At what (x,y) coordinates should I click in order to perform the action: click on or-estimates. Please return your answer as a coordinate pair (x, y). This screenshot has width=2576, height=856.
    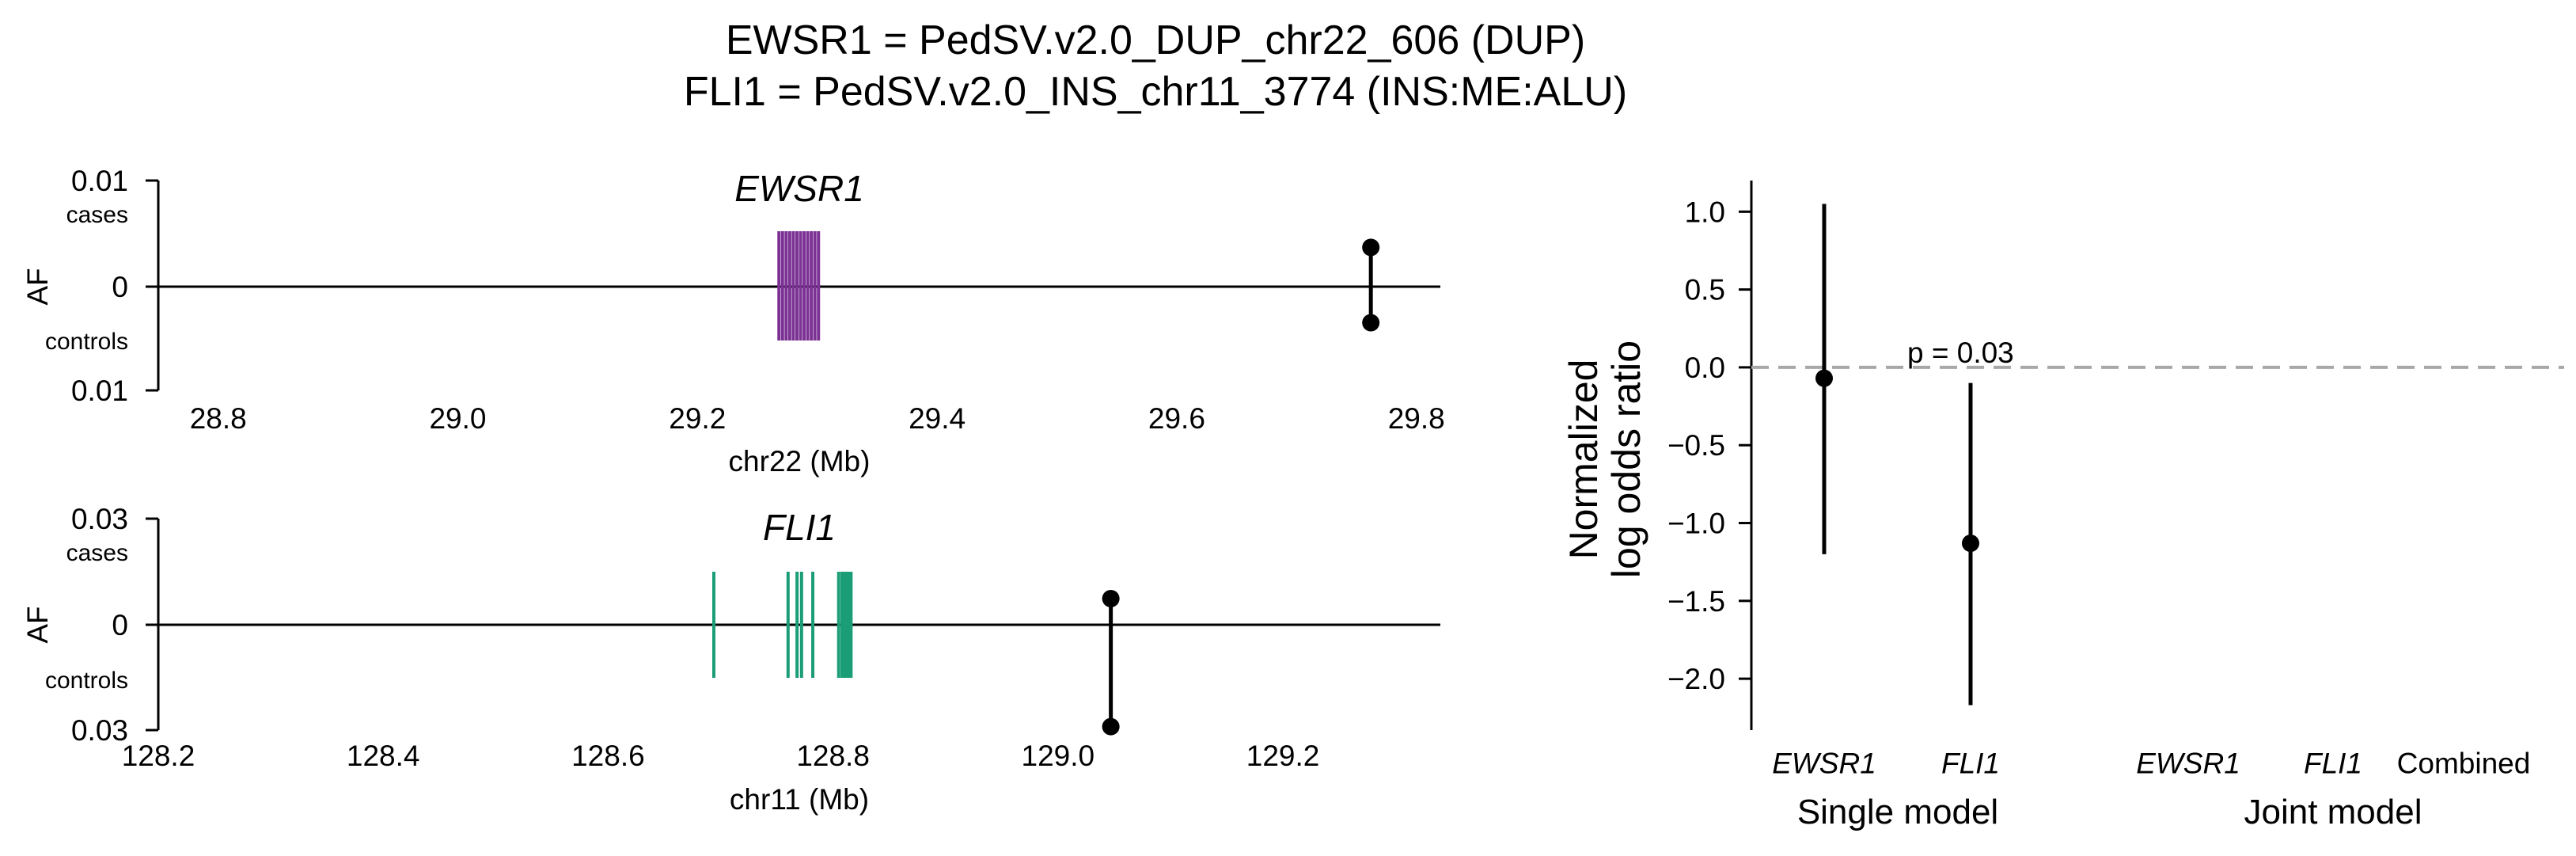
    Looking at the image, I should click on (1897, 455).